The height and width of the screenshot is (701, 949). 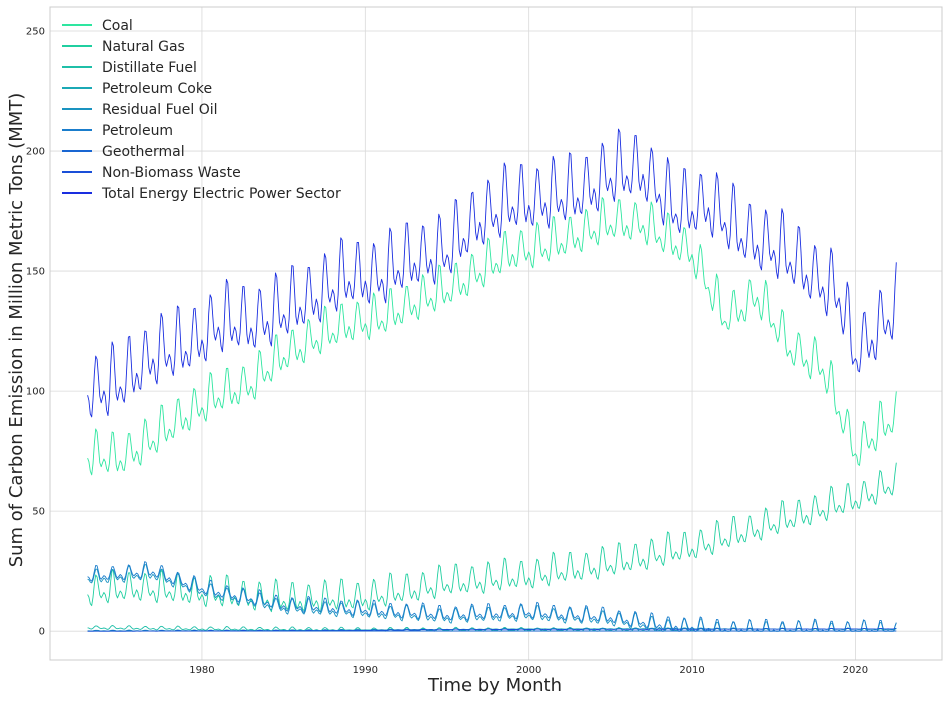 I want to click on y-tick-label: 150, so click(x=35, y=272).